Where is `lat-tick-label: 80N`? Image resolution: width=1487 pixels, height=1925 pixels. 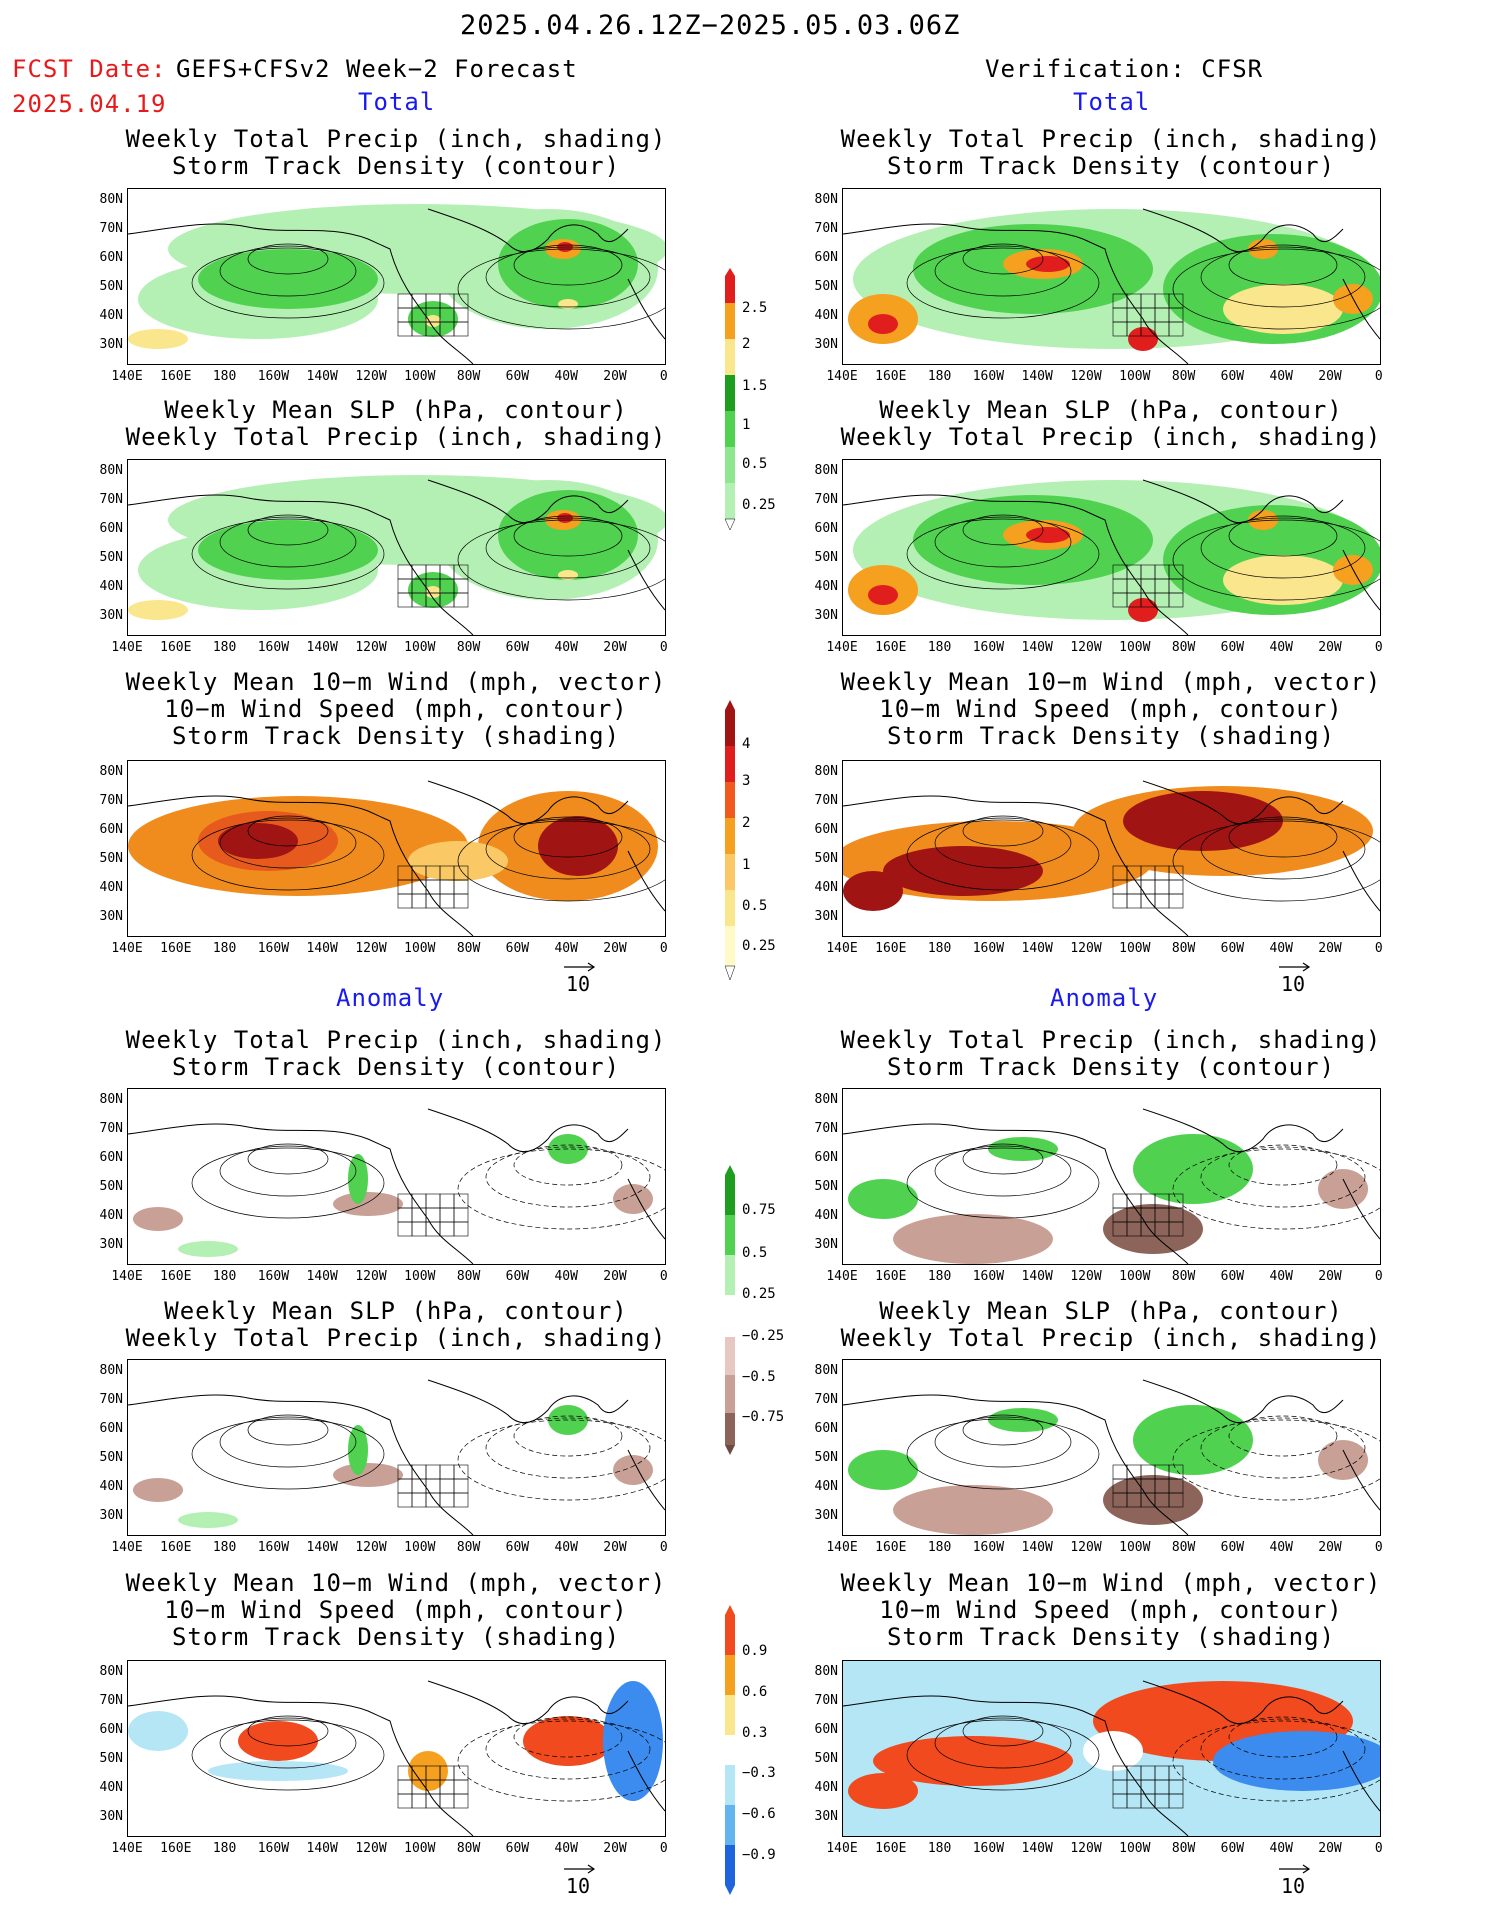
lat-tick-label: 80N is located at coordinates (826, 1099).